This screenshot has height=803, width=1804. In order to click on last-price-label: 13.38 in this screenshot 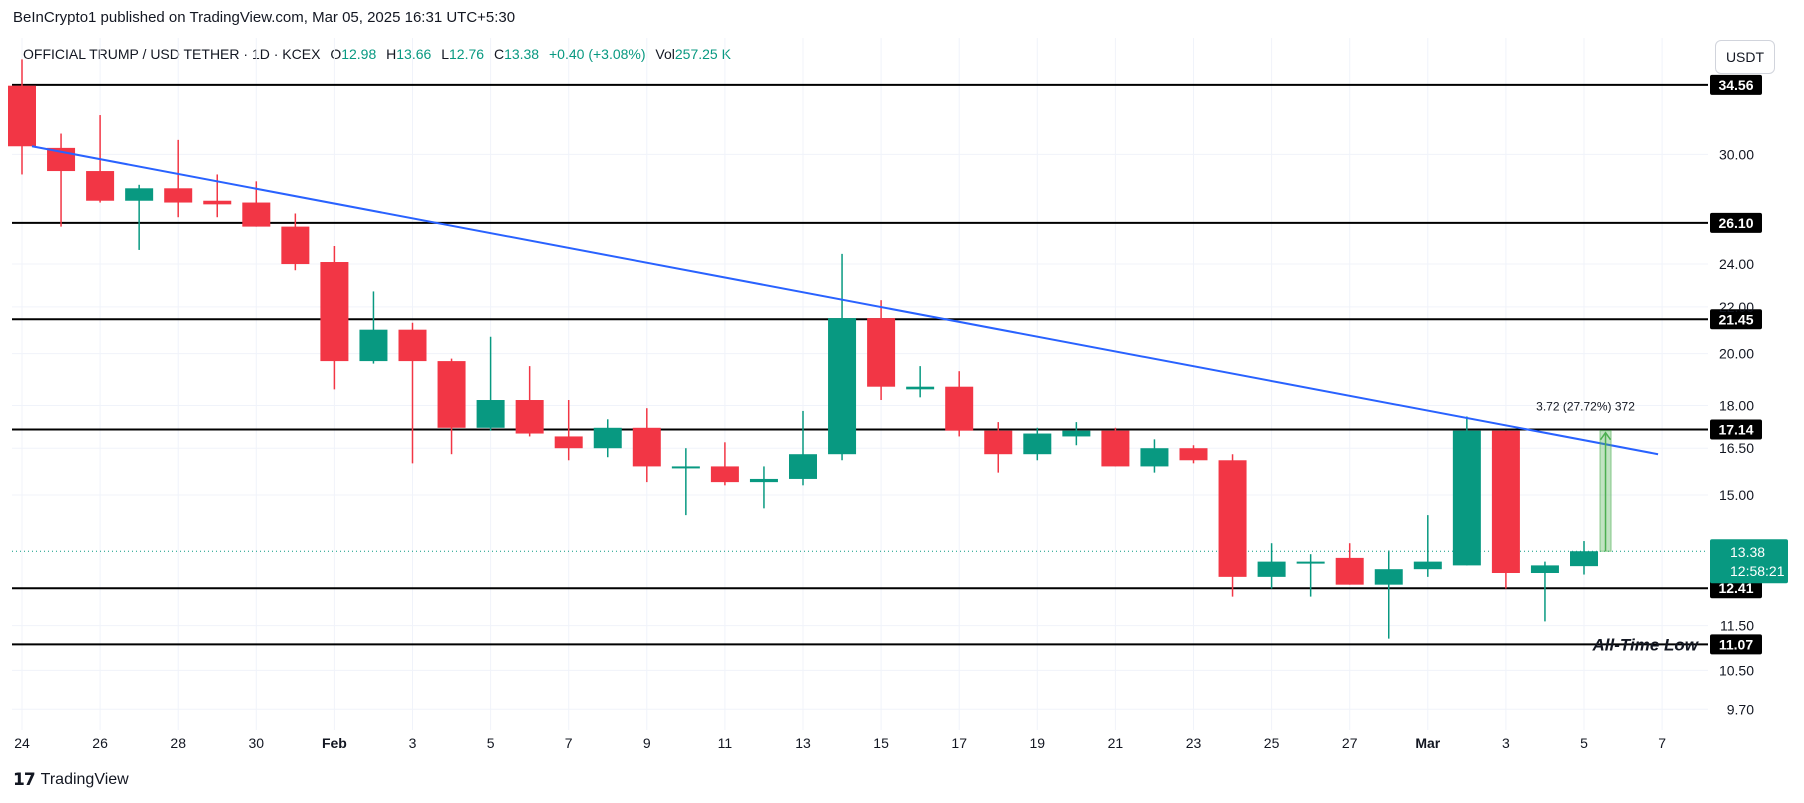, I will do `click(1747, 552)`.